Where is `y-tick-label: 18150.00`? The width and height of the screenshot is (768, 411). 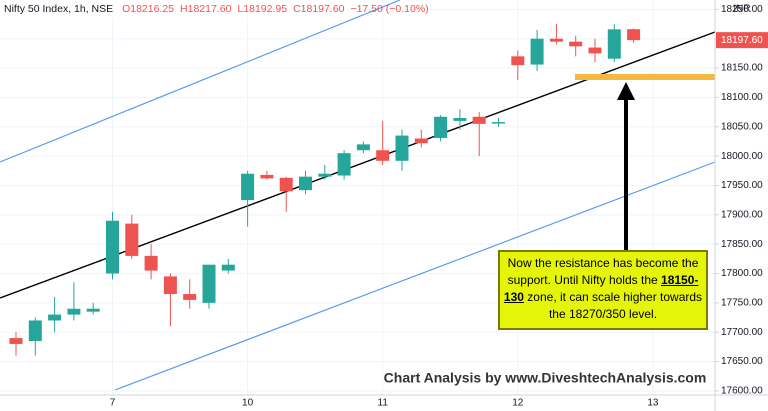 y-tick-label: 18150.00 is located at coordinates (742, 68).